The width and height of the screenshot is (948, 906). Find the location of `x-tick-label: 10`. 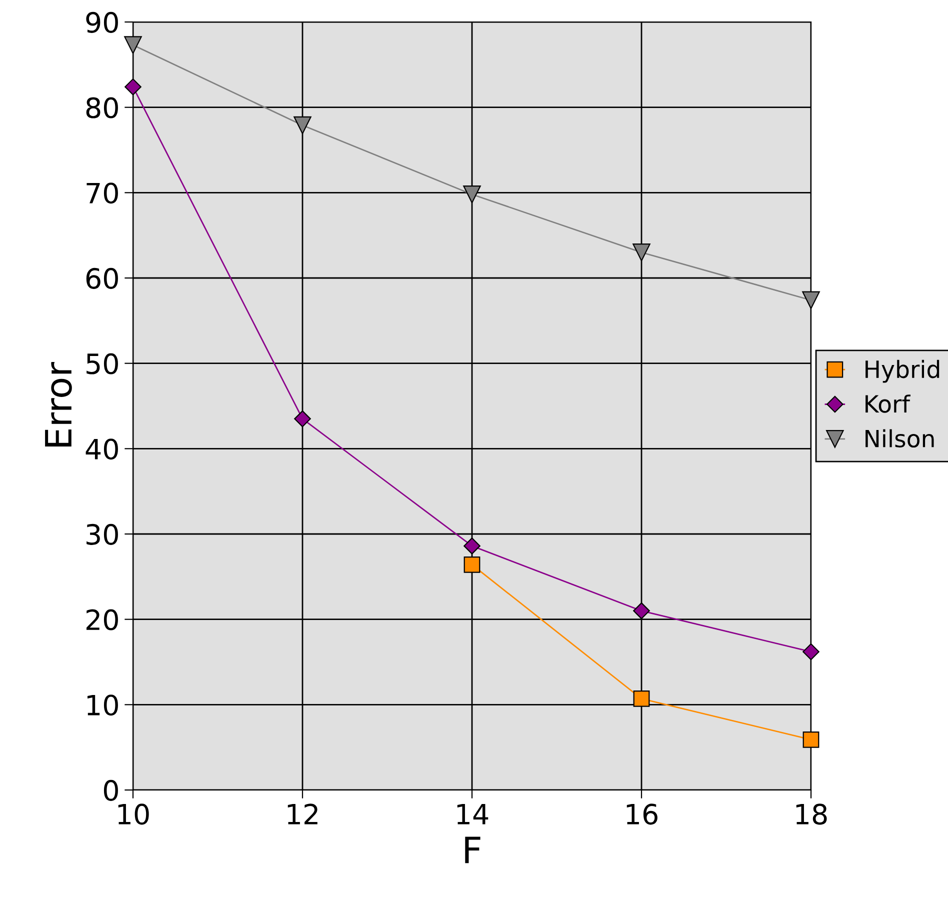

x-tick-label: 10 is located at coordinates (133, 814).